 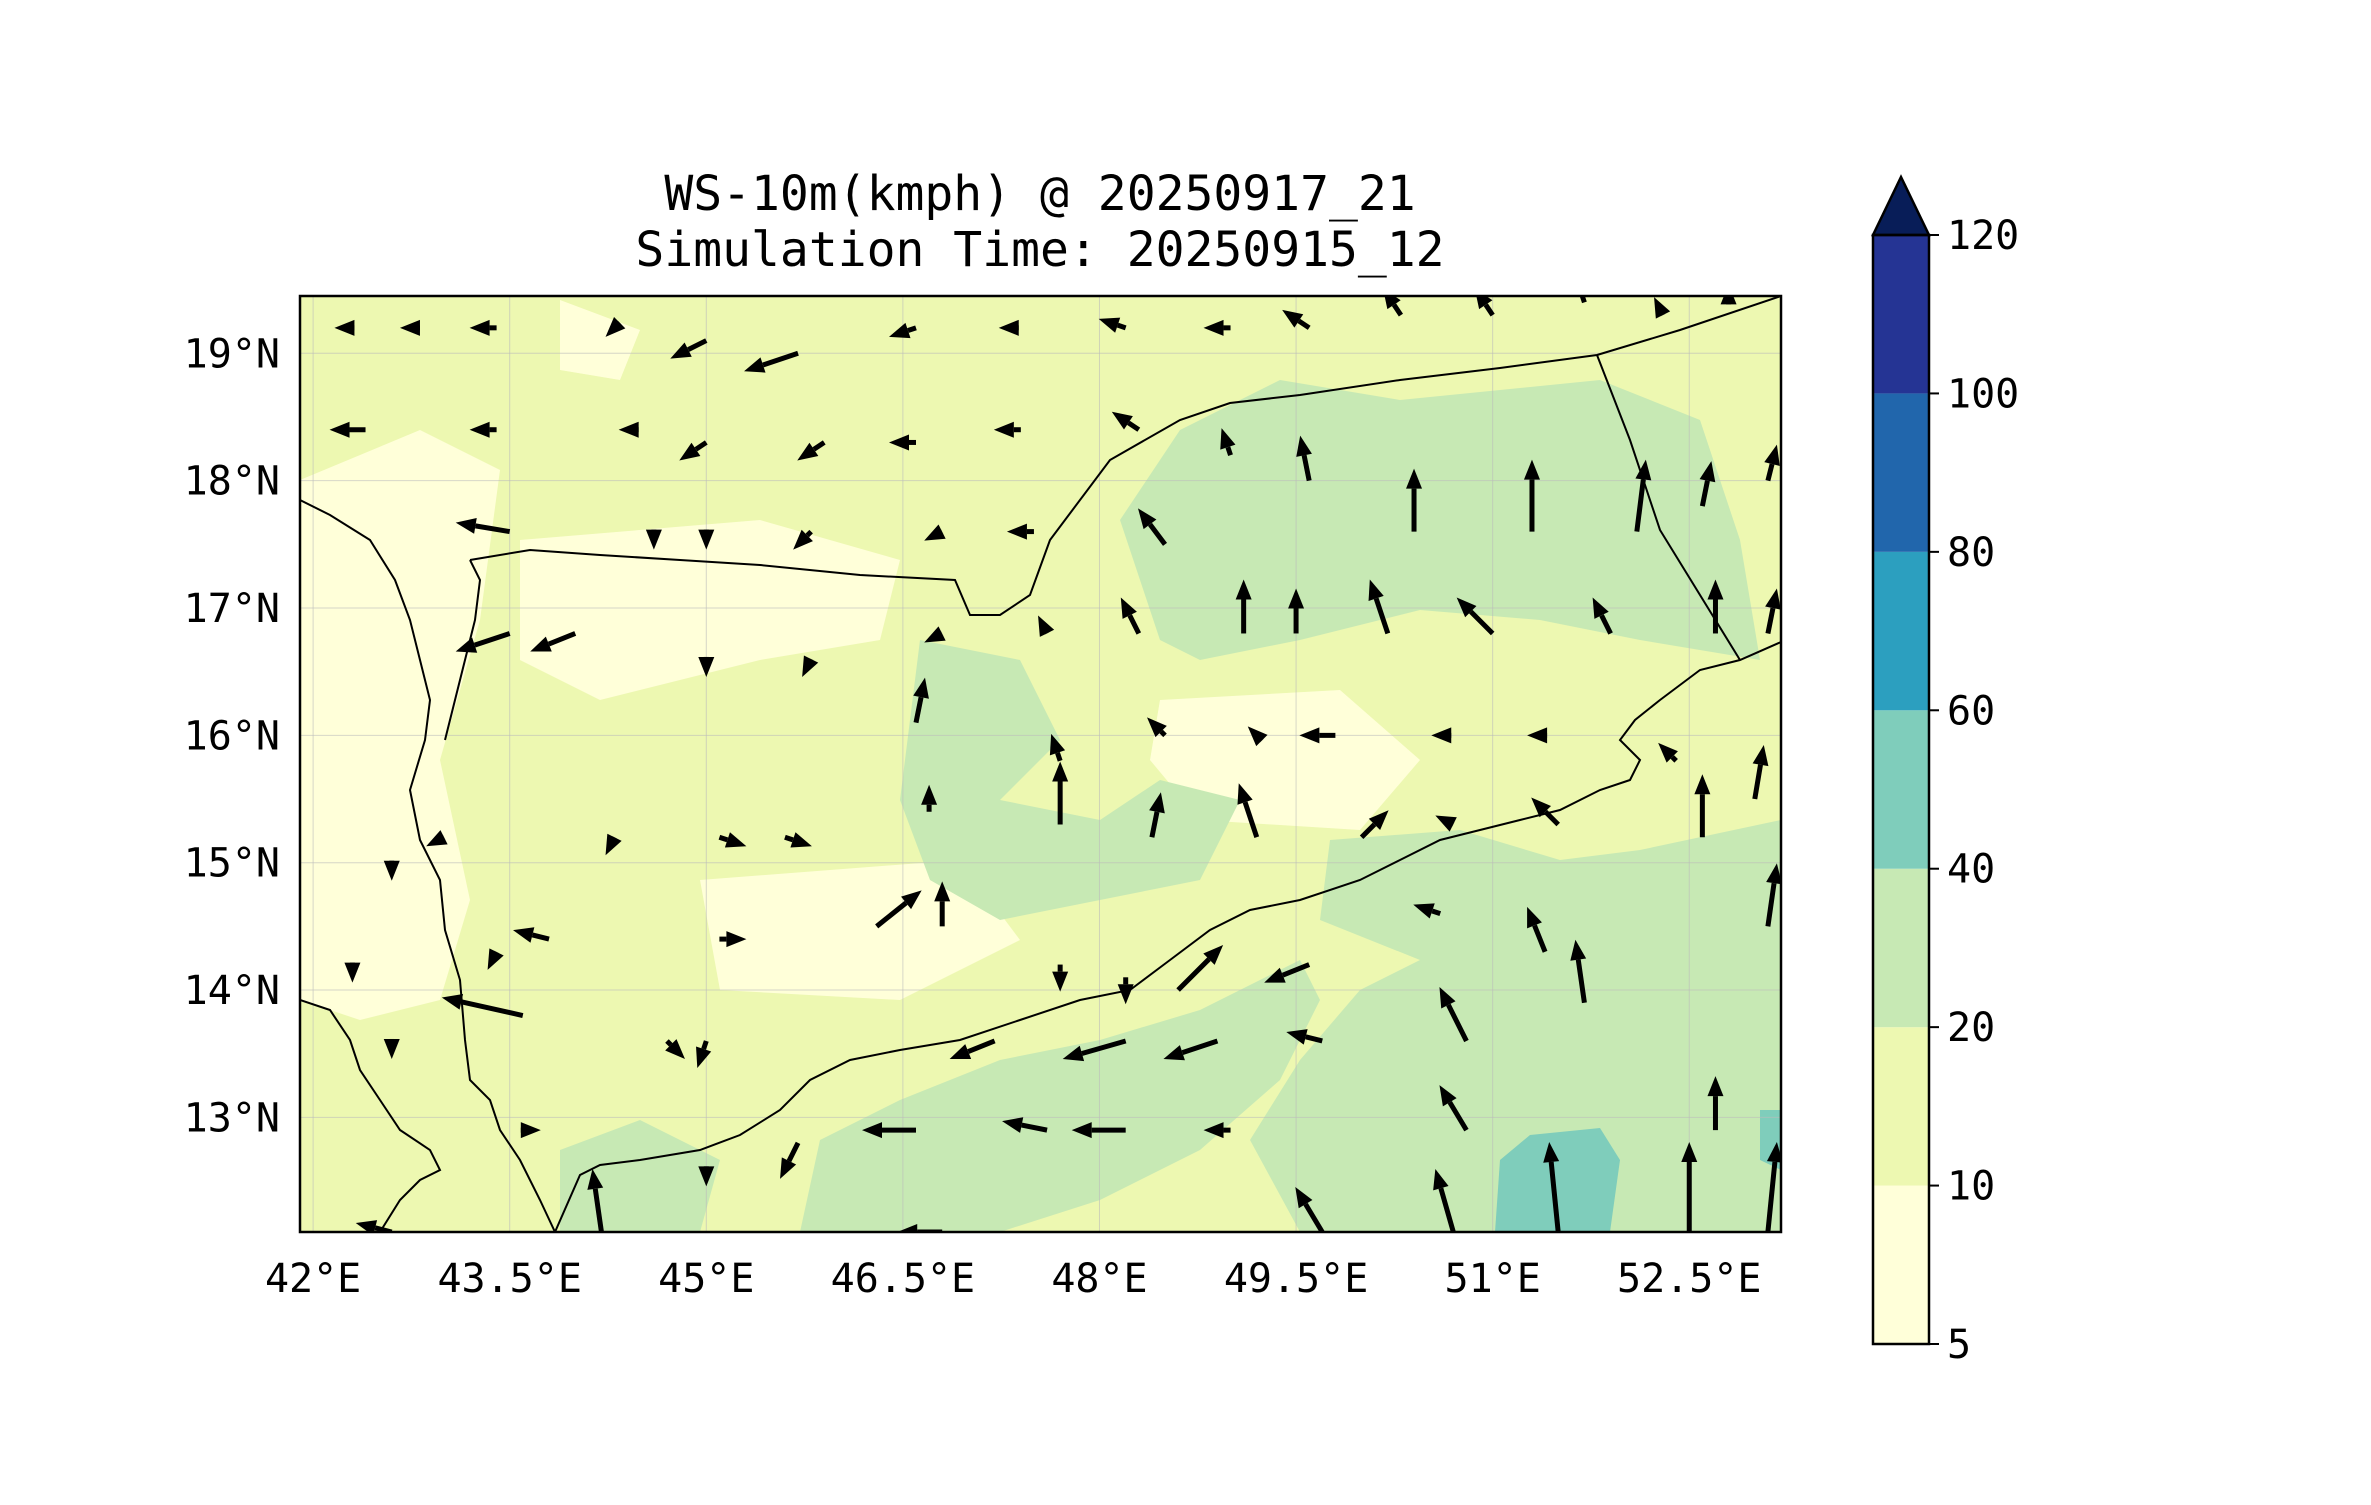 I want to click on y-tick-label: 14°N, so click(x=232, y=991).